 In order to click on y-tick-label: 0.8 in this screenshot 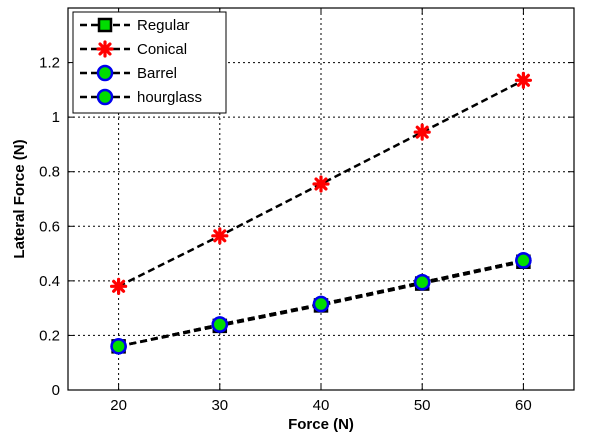, I will do `click(49, 172)`.